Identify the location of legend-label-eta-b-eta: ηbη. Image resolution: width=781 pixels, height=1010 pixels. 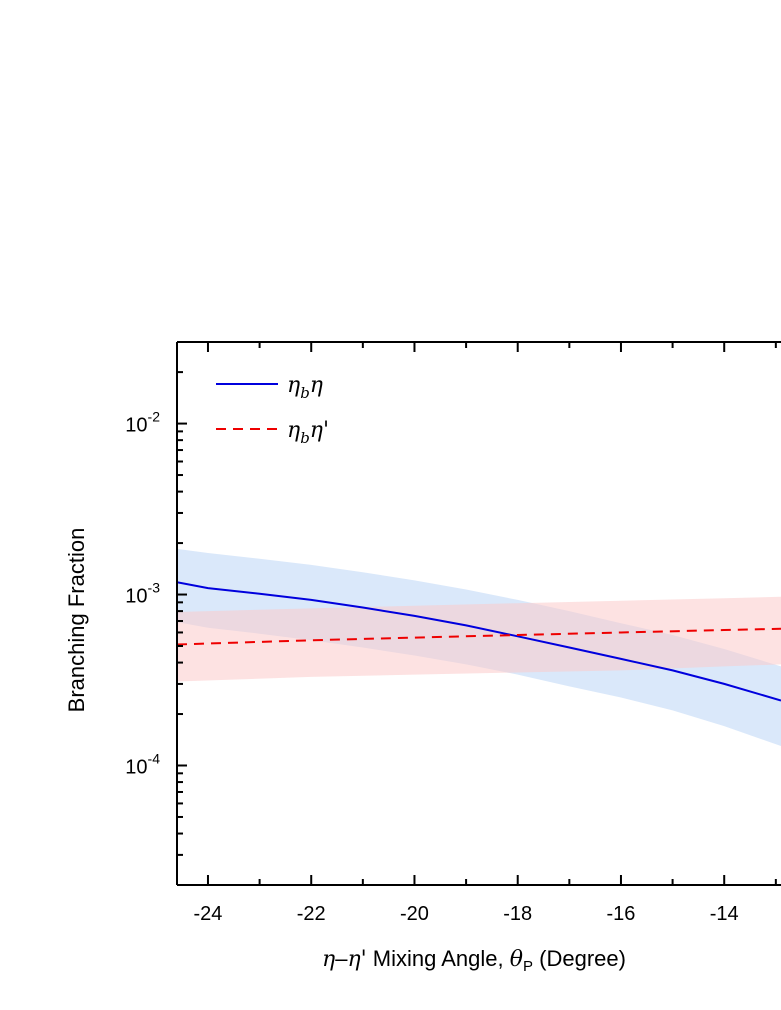
(305, 387).